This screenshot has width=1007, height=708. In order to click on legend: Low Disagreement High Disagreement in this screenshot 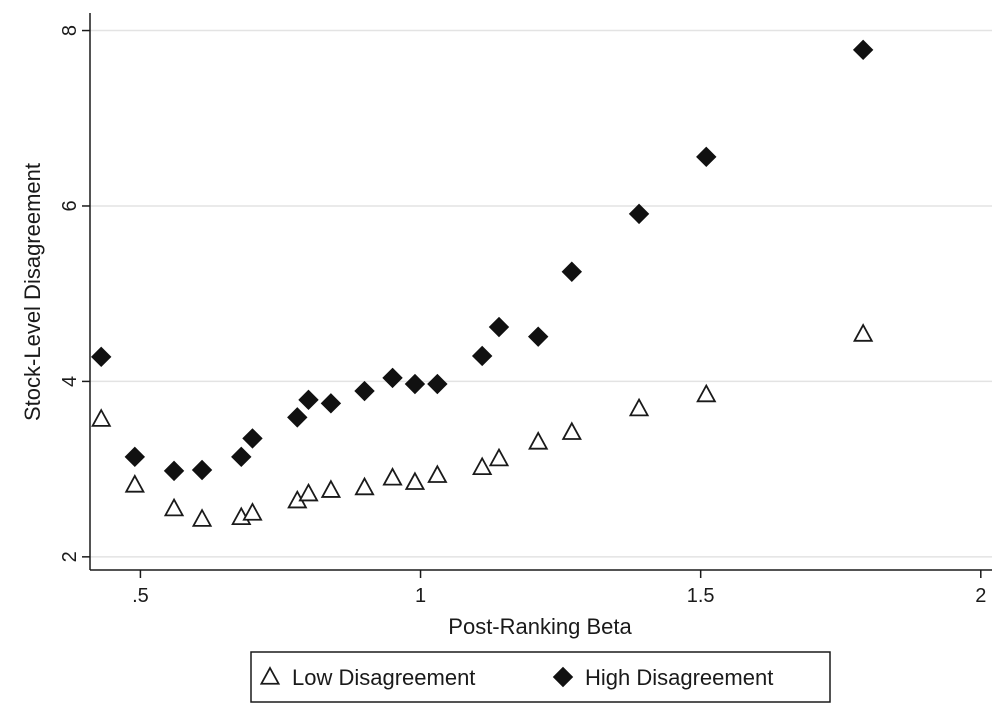, I will do `click(540, 677)`.